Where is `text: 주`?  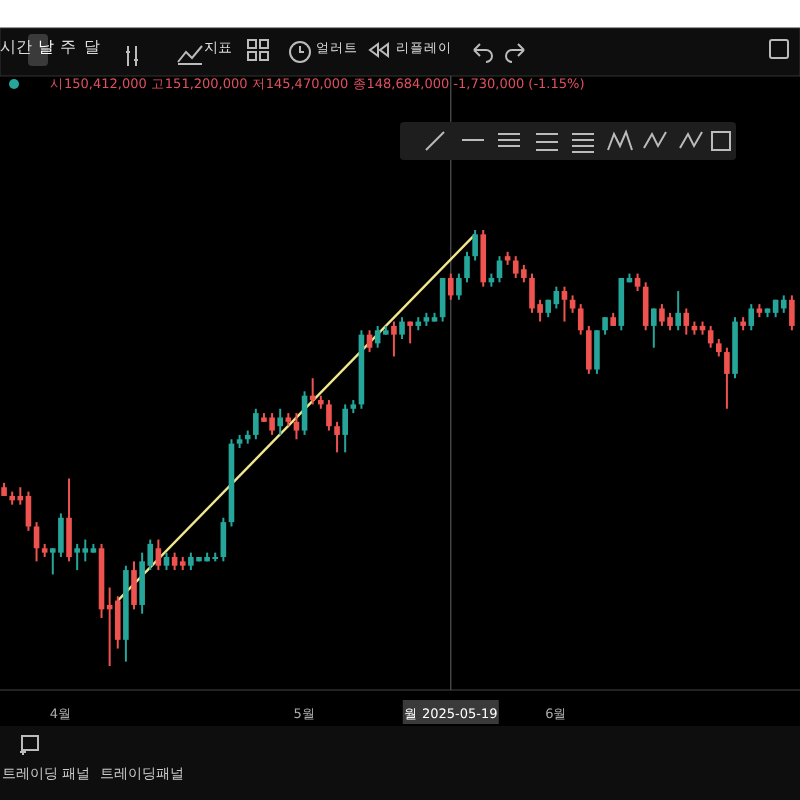
text: 주 is located at coordinates (68, 47).